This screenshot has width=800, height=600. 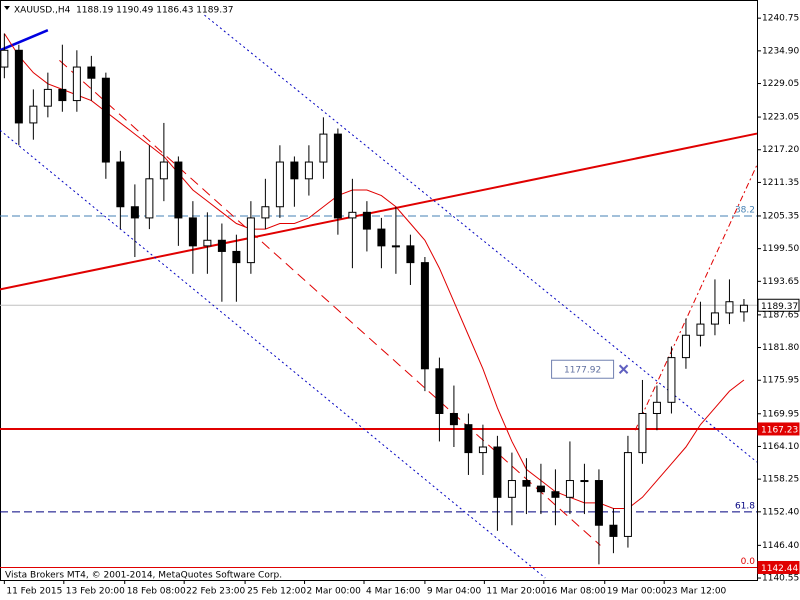 What do you see at coordinates (780, 19) in the screenshot?
I see `y-tick-label: 1240.75` at bounding box center [780, 19].